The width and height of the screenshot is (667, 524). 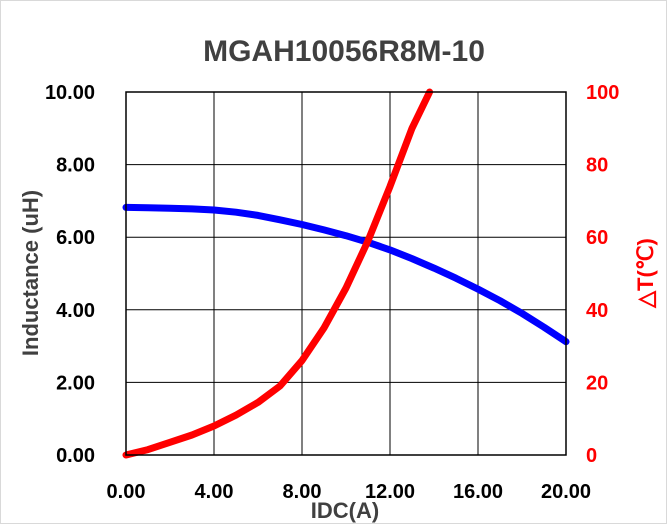 I want to click on y2-tick-label: 100, so click(x=602, y=93).